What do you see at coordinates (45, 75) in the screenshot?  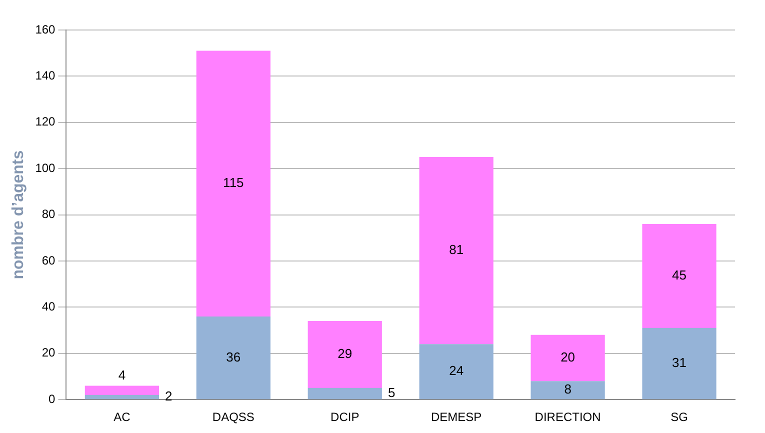 I see `y-tick-label: 140` at bounding box center [45, 75].